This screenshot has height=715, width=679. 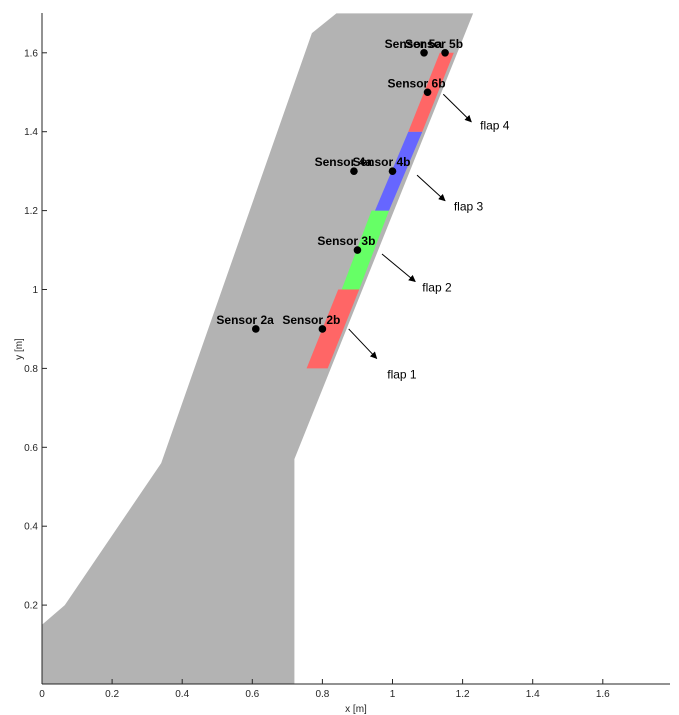 I want to click on y-tick-label: 0.8, so click(x=31, y=369).